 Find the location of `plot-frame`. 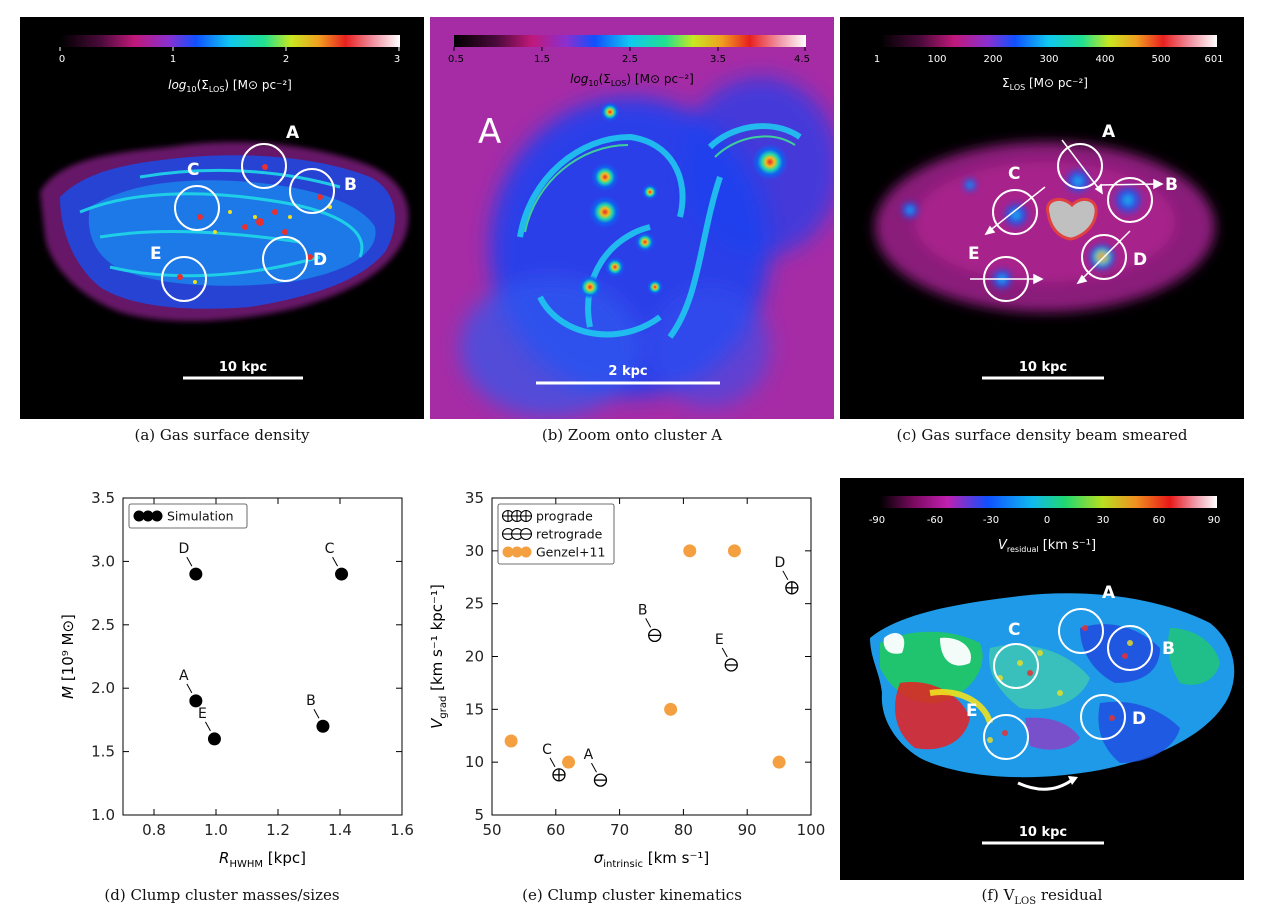

plot-frame is located at coordinates (262, 656).